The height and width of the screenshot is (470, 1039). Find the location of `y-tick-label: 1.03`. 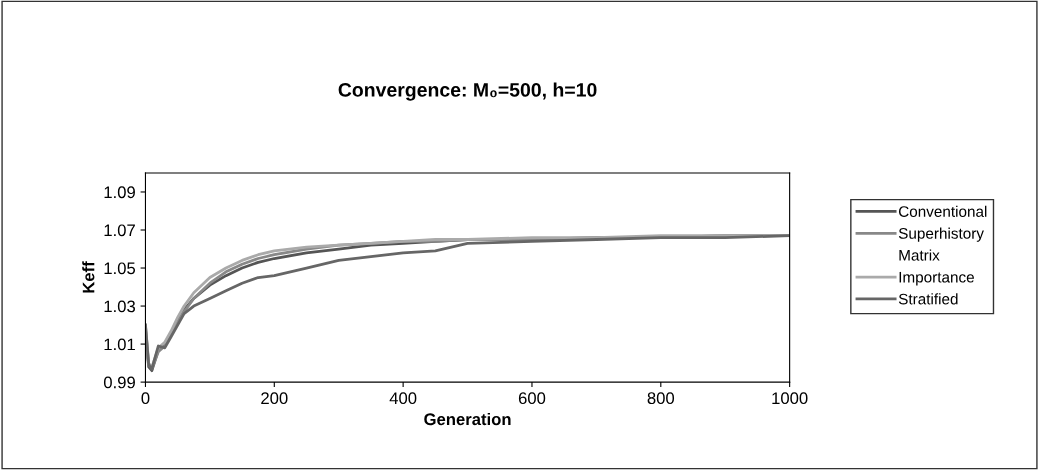

y-tick-label: 1.03 is located at coordinates (120, 306).